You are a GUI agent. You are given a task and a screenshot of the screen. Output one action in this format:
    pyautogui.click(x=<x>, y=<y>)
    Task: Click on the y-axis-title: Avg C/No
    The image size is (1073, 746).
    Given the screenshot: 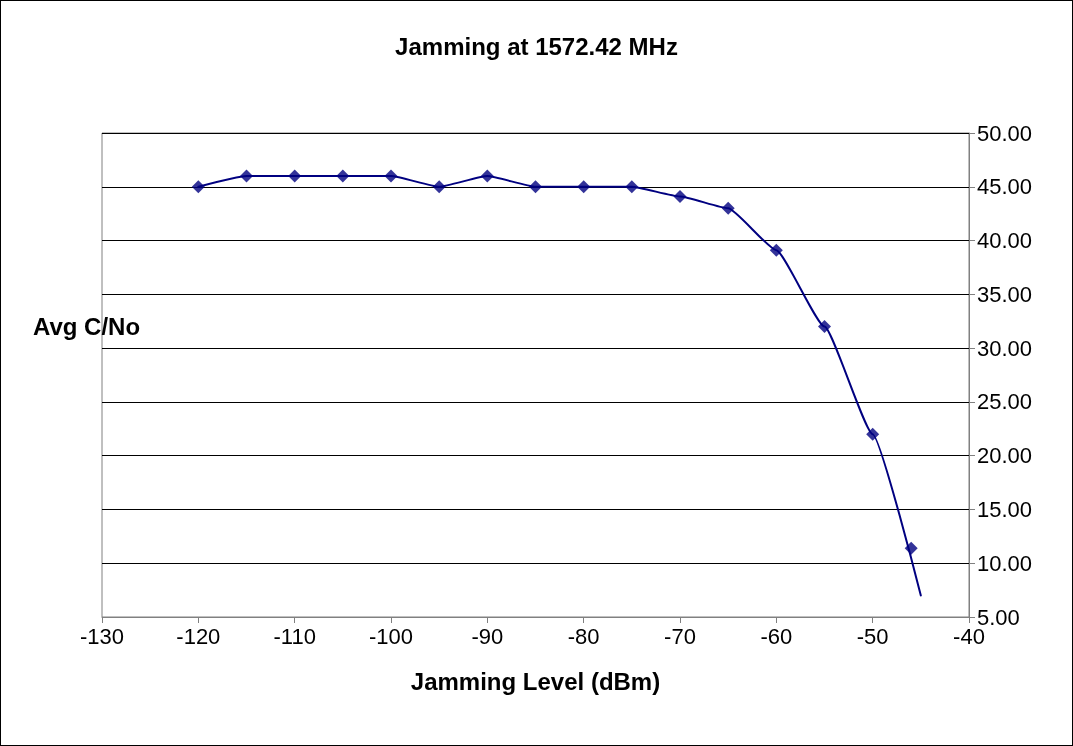 What is the action you would take?
    pyautogui.click(x=87, y=326)
    